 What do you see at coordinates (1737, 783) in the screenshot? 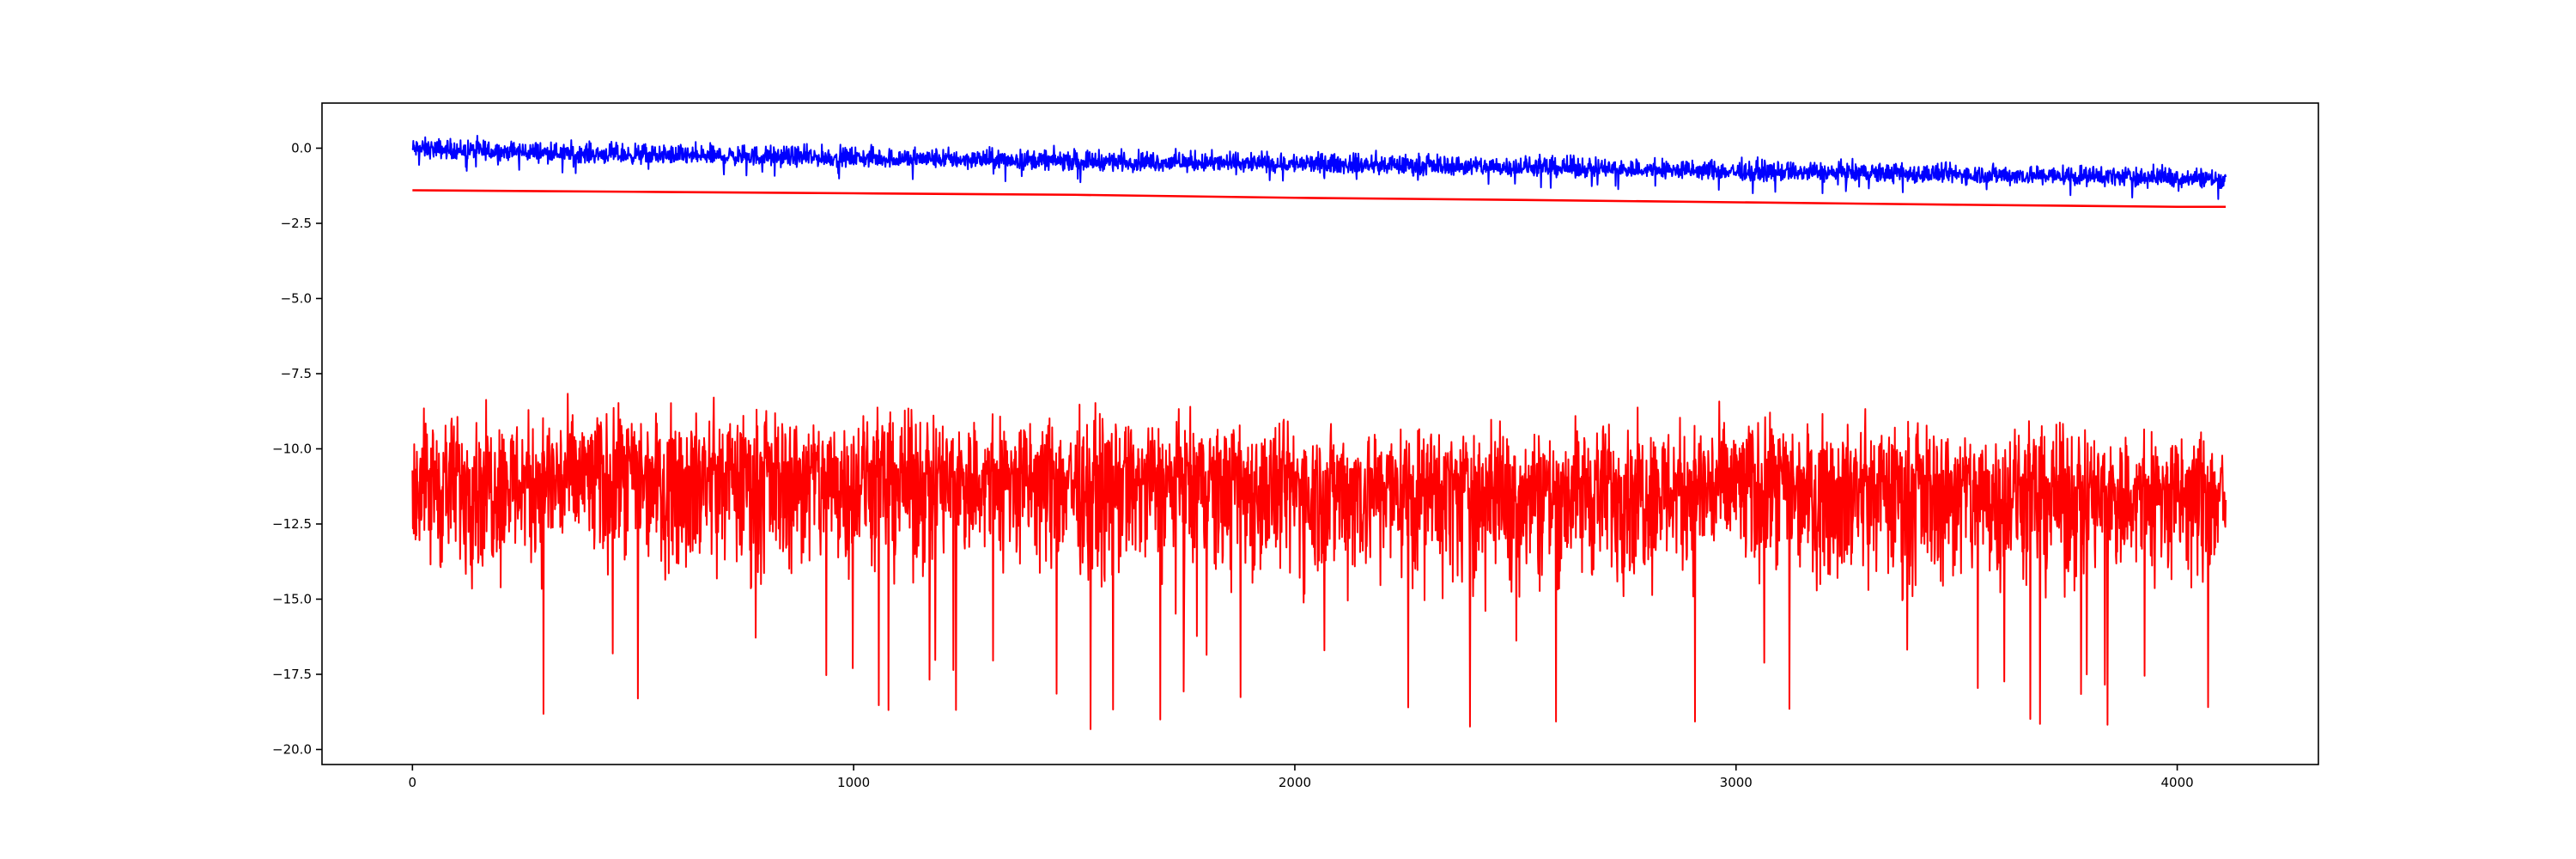
I see `x-tick-label: 3000` at bounding box center [1737, 783].